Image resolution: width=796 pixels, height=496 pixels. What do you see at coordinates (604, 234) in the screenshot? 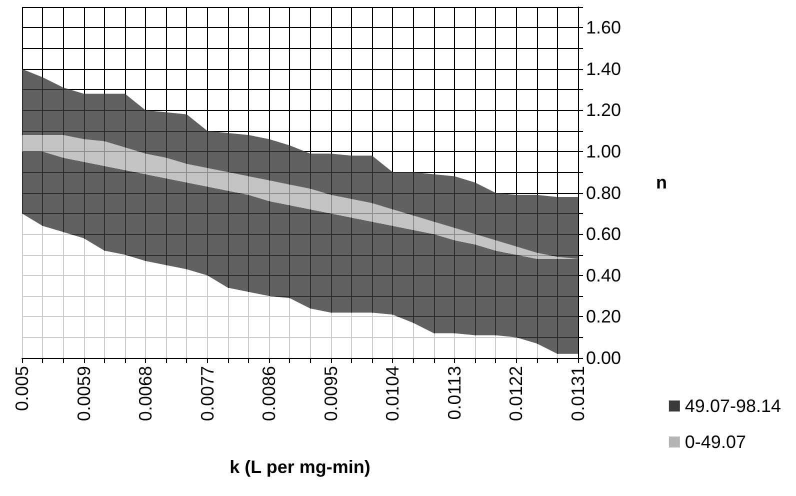
I see `y-tick-label: 0.60` at bounding box center [604, 234].